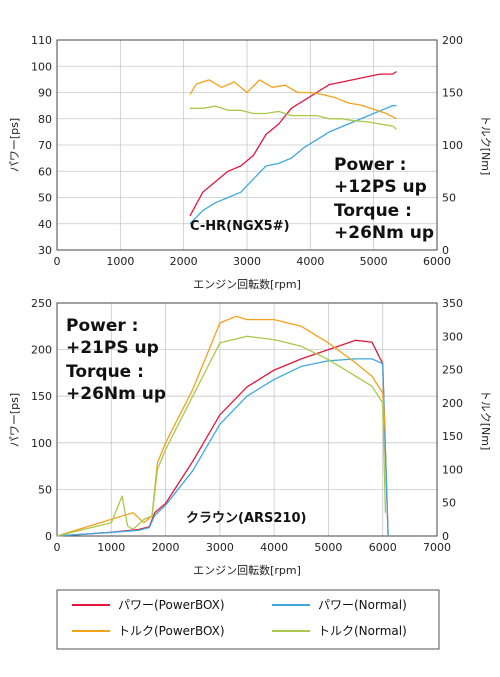 This screenshot has width=500, height=677. I want to click on chart-c-hr-y-right-tick-label: 150, so click(452, 93).